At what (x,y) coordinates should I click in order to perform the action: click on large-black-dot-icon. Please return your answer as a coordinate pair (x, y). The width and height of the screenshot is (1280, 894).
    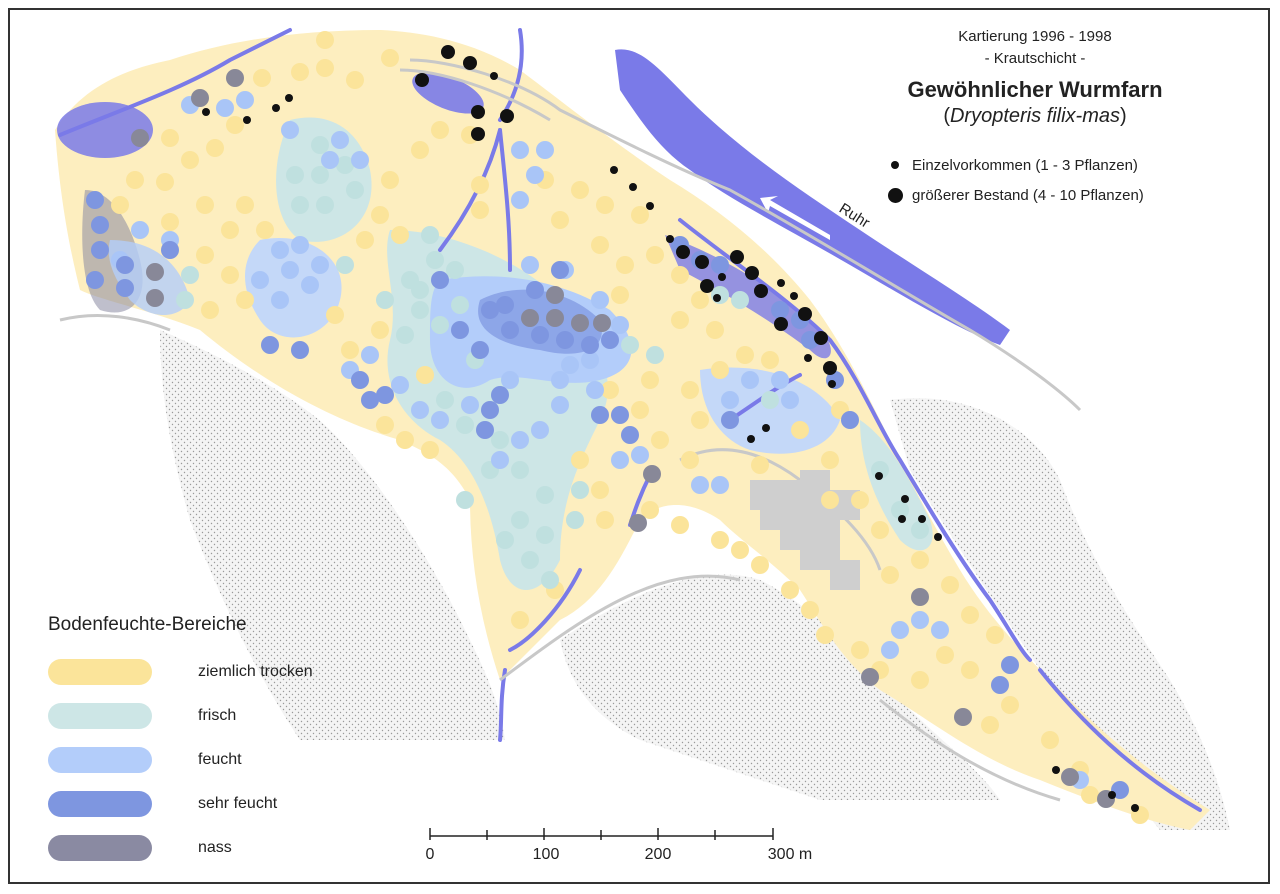
    Looking at the image, I should click on (895, 195).